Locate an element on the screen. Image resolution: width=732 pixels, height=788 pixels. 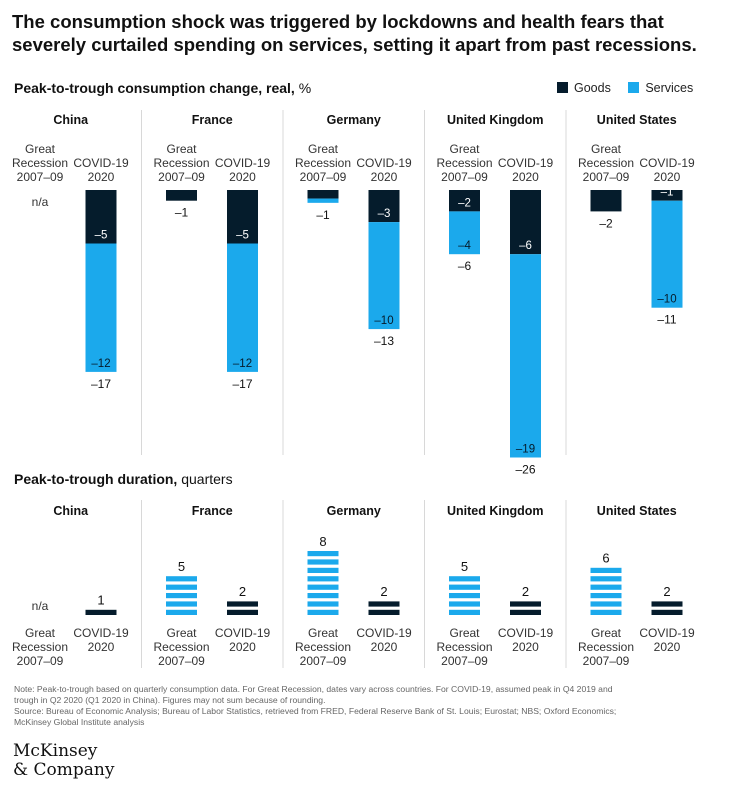
goods-value-label: –6 is located at coordinates (525, 246).